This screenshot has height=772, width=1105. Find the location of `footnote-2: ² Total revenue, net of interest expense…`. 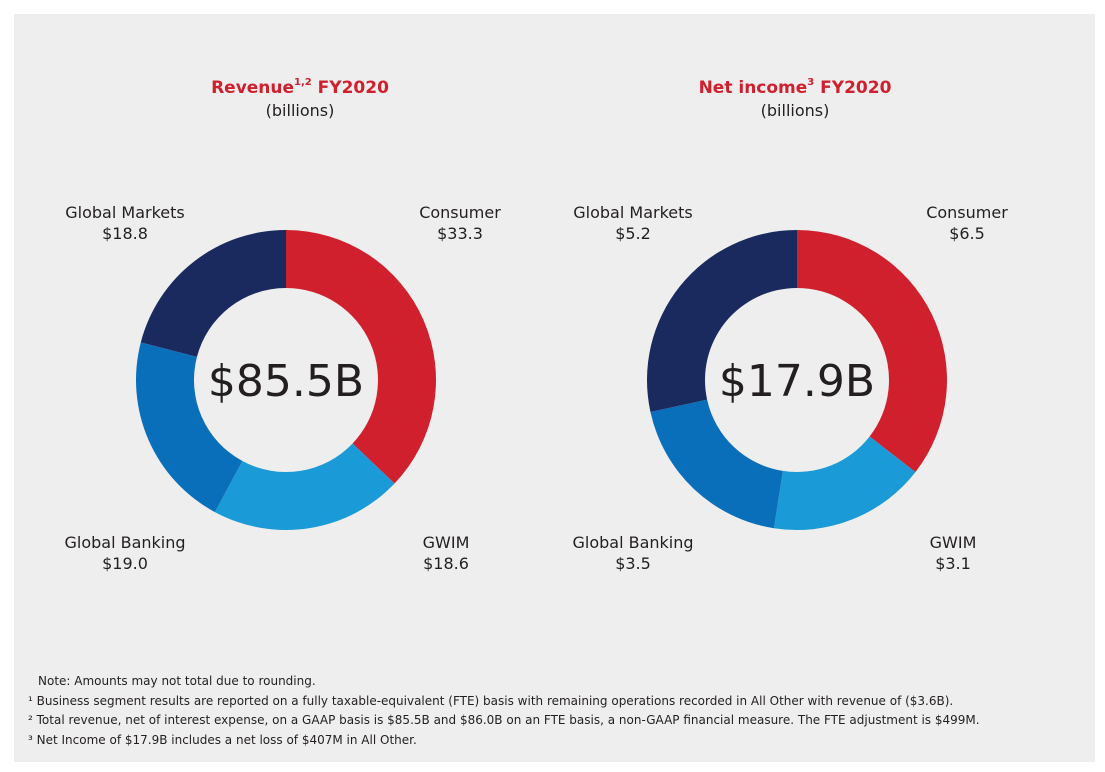

footnote-2: ² Total revenue, net of interest expense… is located at coordinates (504, 720).